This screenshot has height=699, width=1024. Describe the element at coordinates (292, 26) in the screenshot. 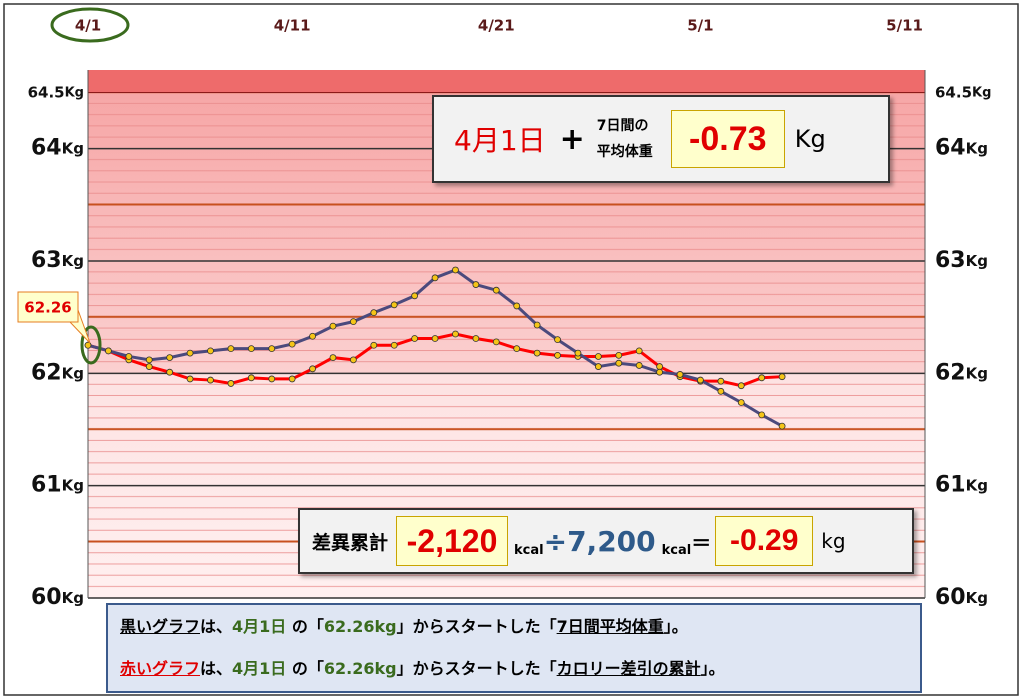

I see `x-tick-label: 4/11` at that location.